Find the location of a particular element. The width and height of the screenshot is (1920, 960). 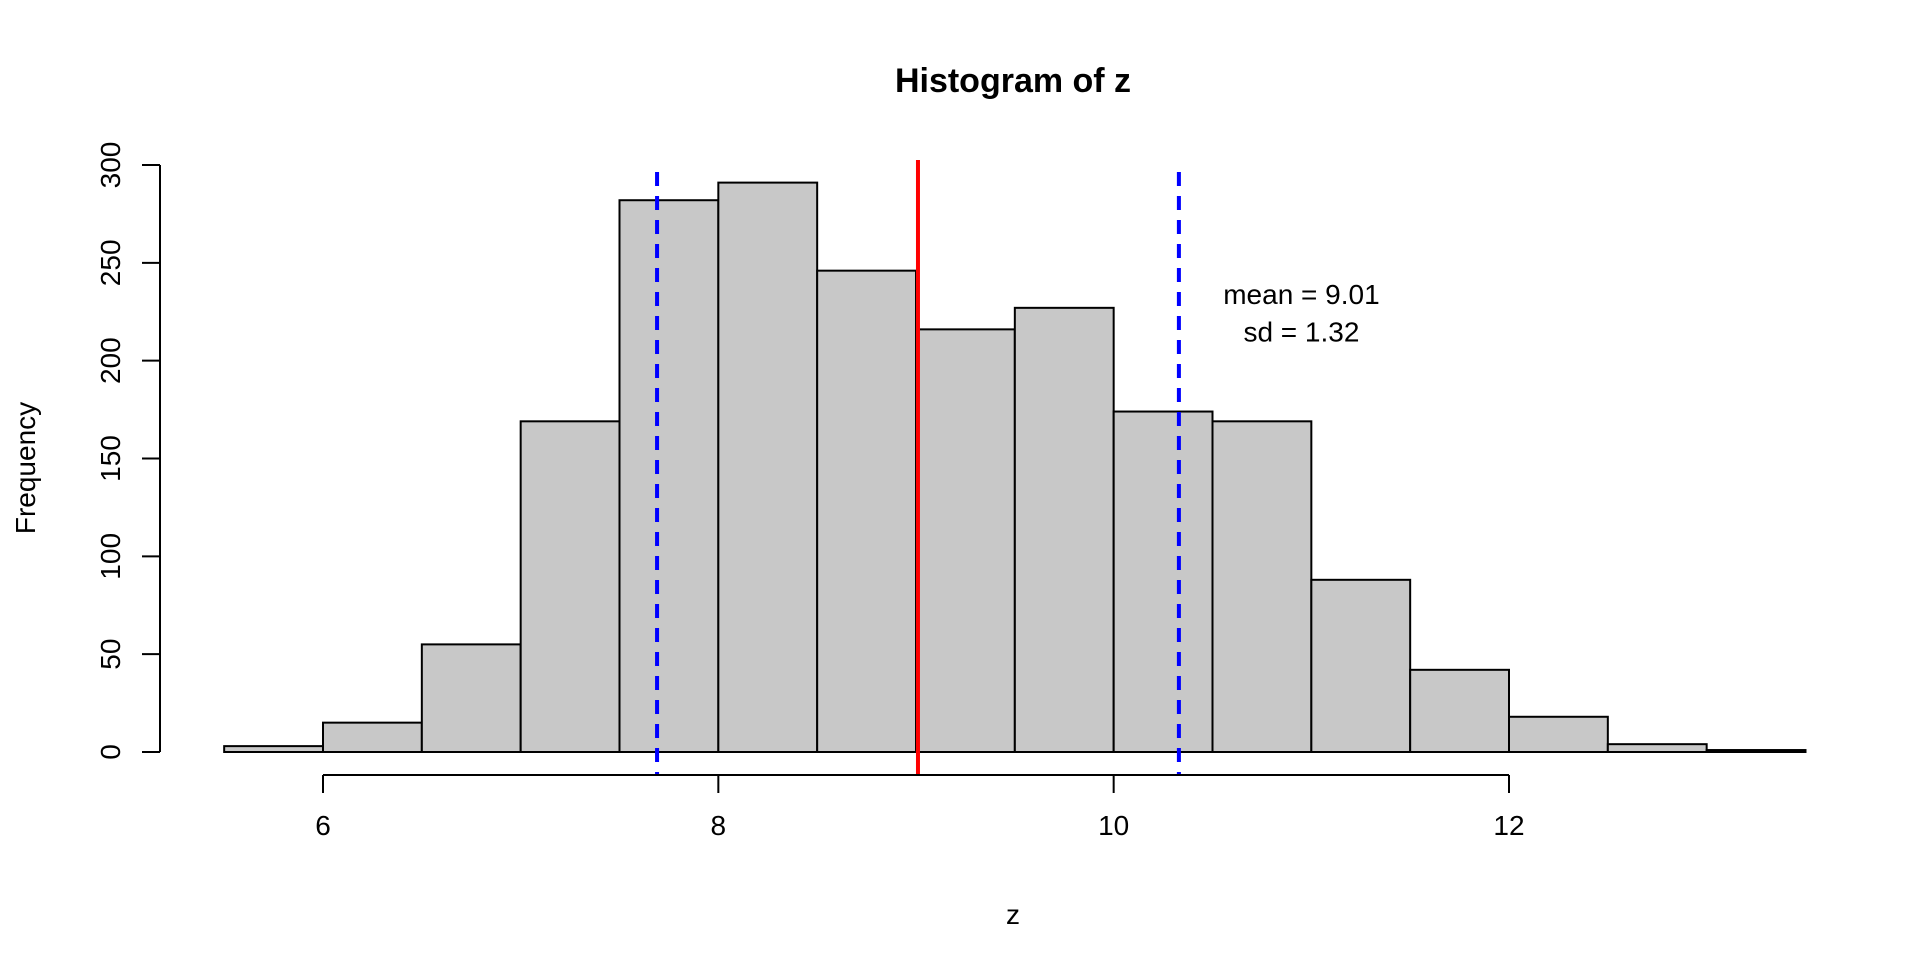

x-tick-label: 12 is located at coordinates (1508, 825).